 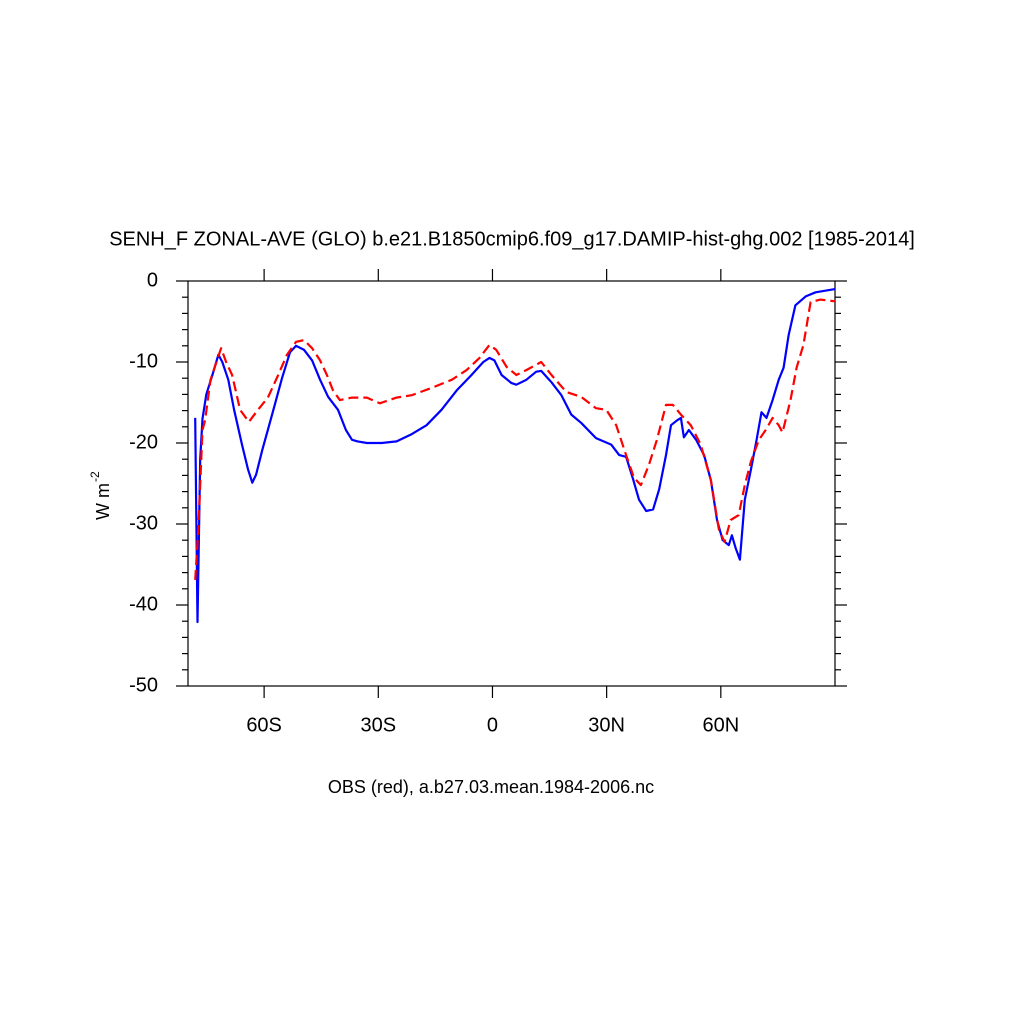 I want to click on x-tick-label: 30S, so click(x=378, y=725).